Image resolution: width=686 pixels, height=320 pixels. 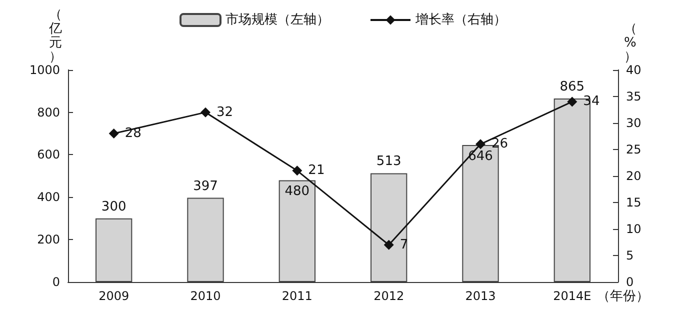 I want to click on y-tick-label: 200, so click(x=48, y=239).